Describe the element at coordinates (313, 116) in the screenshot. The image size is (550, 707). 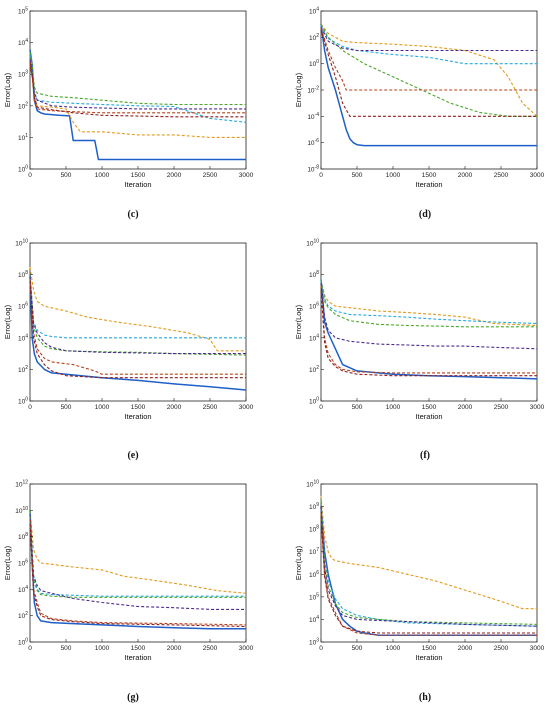
I see `y-tick-label: 10⁻⁴` at that location.